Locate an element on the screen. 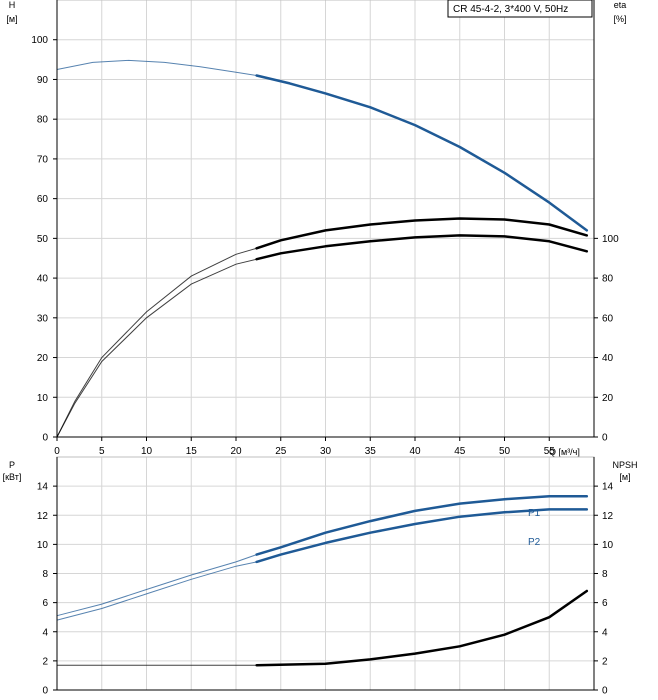 The image size is (658, 700). right-tick-label: 6 is located at coordinates (605, 603).